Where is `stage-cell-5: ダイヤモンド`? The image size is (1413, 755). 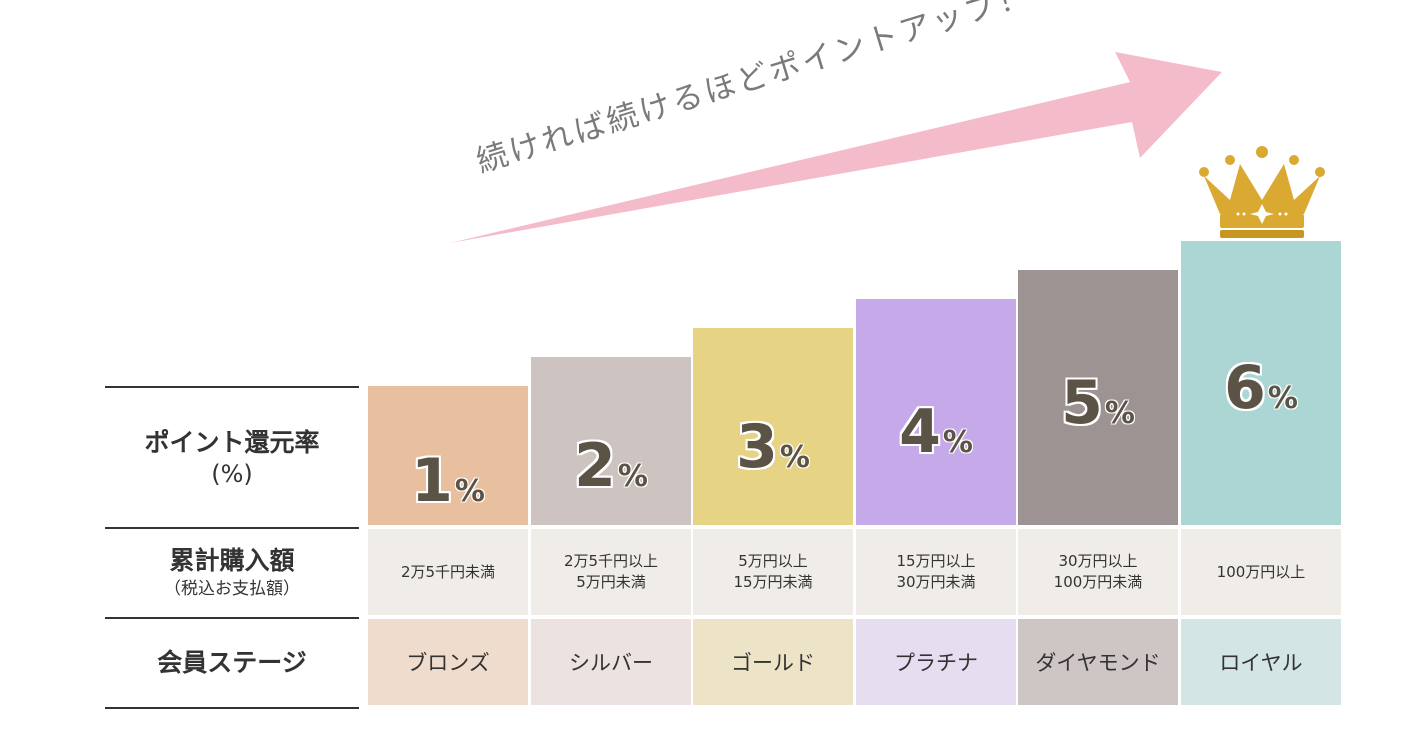 stage-cell-5: ダイヤモンド is located at coordinates (1098, 662).